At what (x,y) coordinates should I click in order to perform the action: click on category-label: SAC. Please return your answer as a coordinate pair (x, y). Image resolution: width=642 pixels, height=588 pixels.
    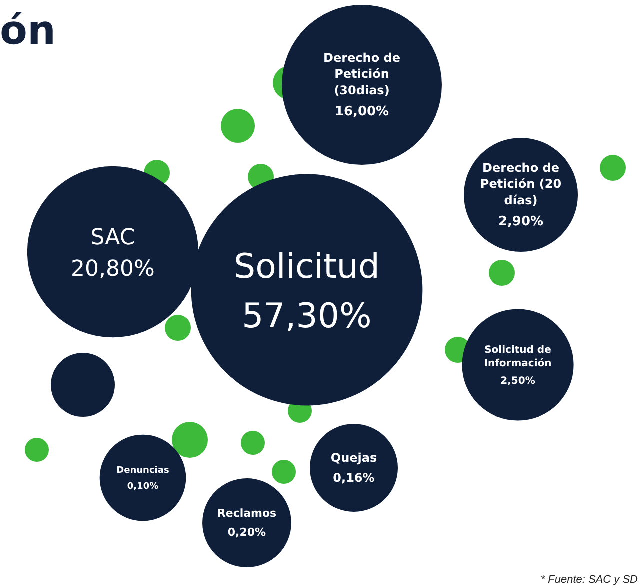
    Looking at the image, I should click on (113, 237).